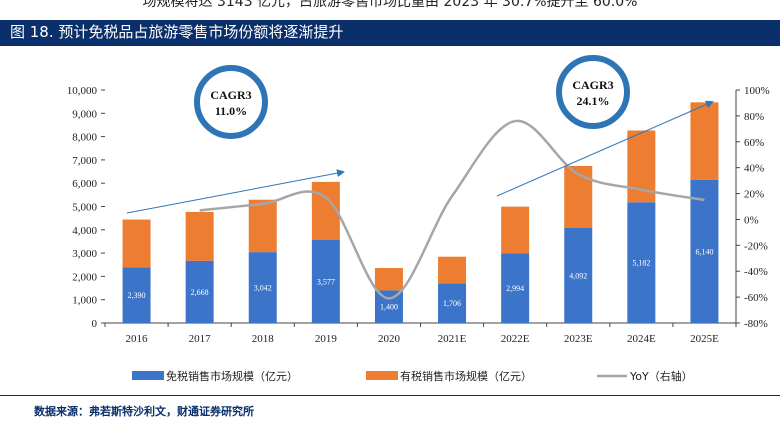 This screenshot has height=421, width=780. Describe the element at coordinates (84, 114) in the screenshot. I see `left-tick-label: 9,000` at that location.